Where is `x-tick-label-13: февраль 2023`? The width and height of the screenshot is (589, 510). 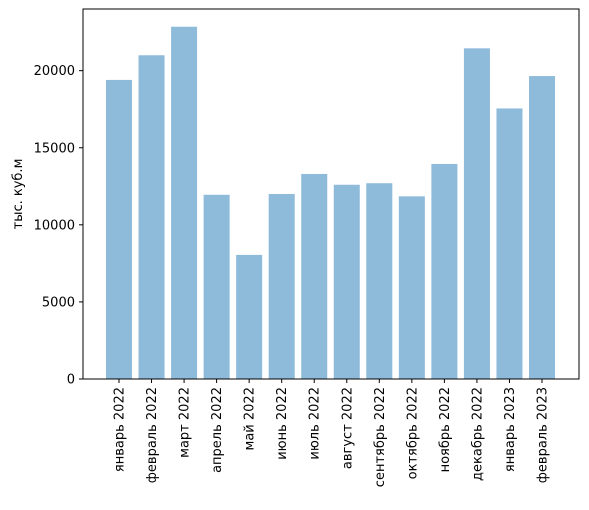
x-tick-label-13: февраль 2023 is located at coordinates (543, 435).